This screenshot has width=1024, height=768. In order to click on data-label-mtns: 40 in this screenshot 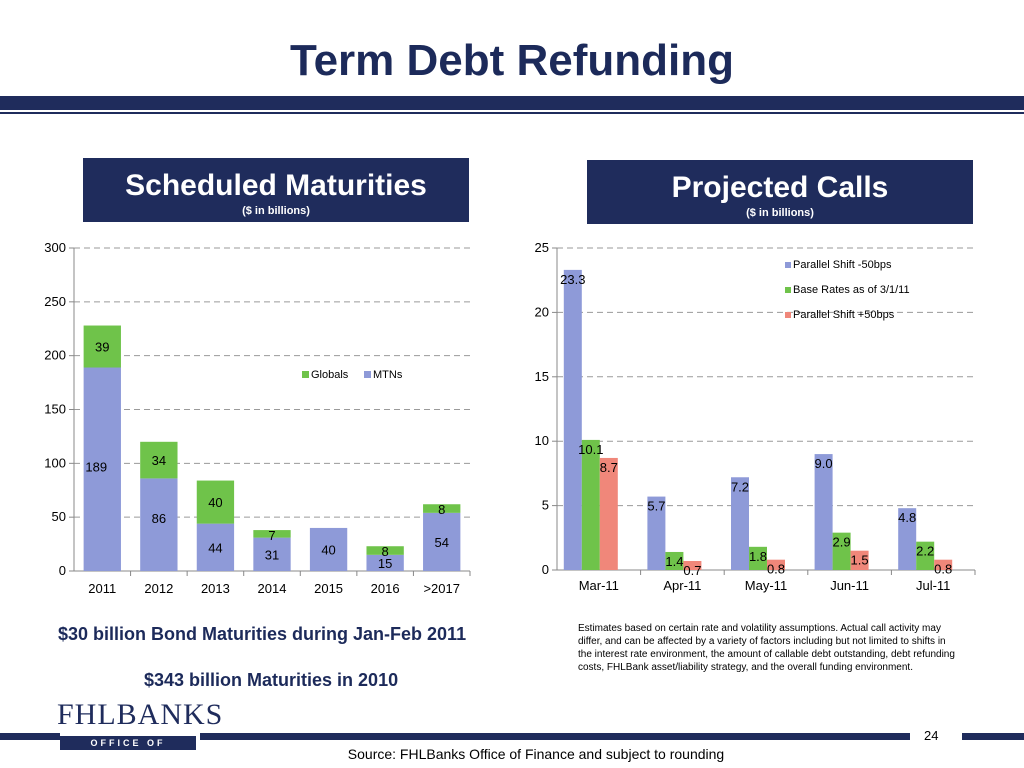, I will do `click(328, 549)`.